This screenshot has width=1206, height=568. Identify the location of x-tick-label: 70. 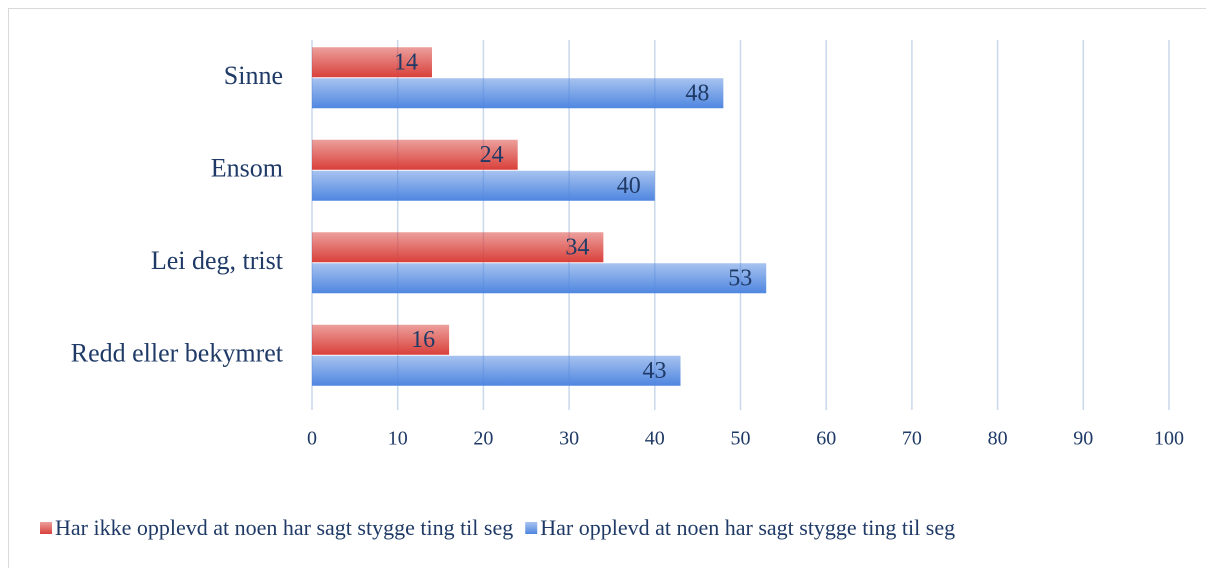
(912, 439).